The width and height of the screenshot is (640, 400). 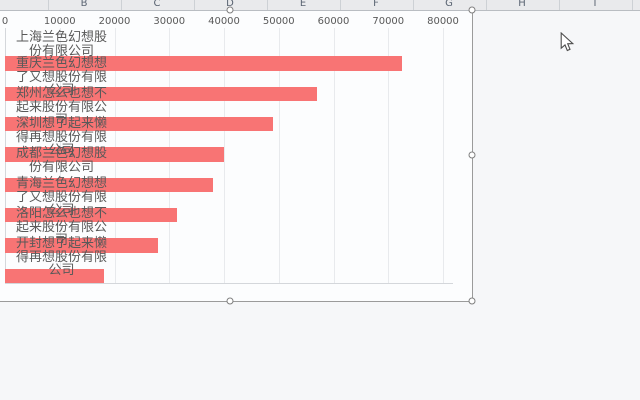 What do you see at coordinates (114, 21) in the screenshot?
I see `x-axis-tick-label: 20000` at bounding box center [114, 21].